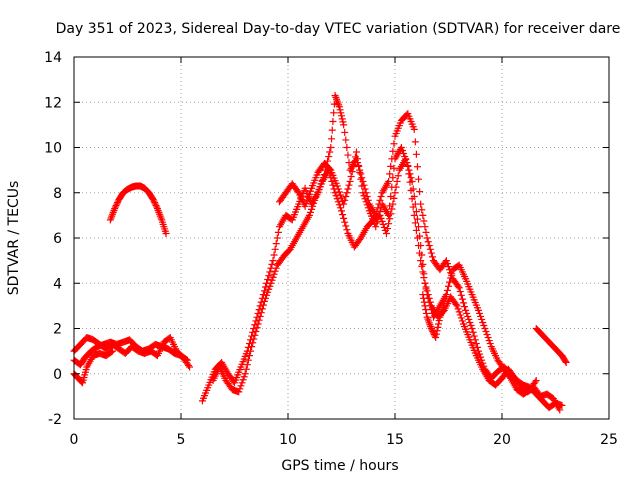 The image size is (640, 484). Describe the element at coordinates (53, 58) in the screenshot. I see `y-tick-label: 14` at that location.